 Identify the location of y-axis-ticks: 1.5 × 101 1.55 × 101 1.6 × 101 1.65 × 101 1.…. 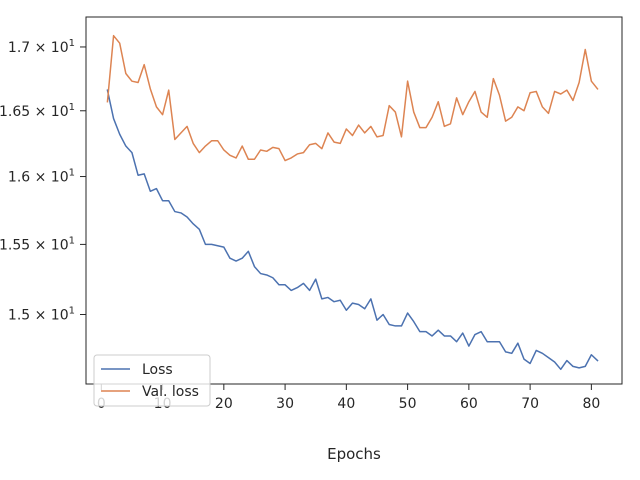
(43, 180).